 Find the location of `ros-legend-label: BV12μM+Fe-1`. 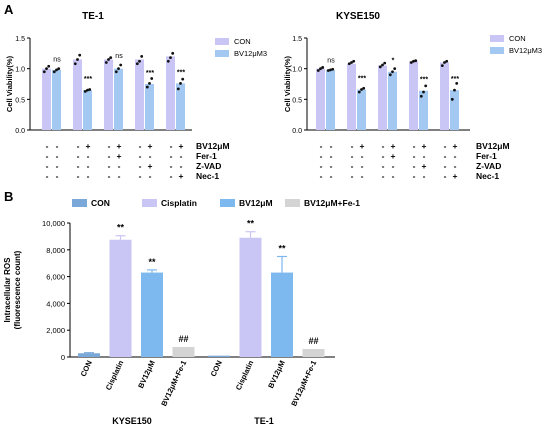

ros-legend-label: BV12μM+Fe-1 is located at coordinates (332, 203).